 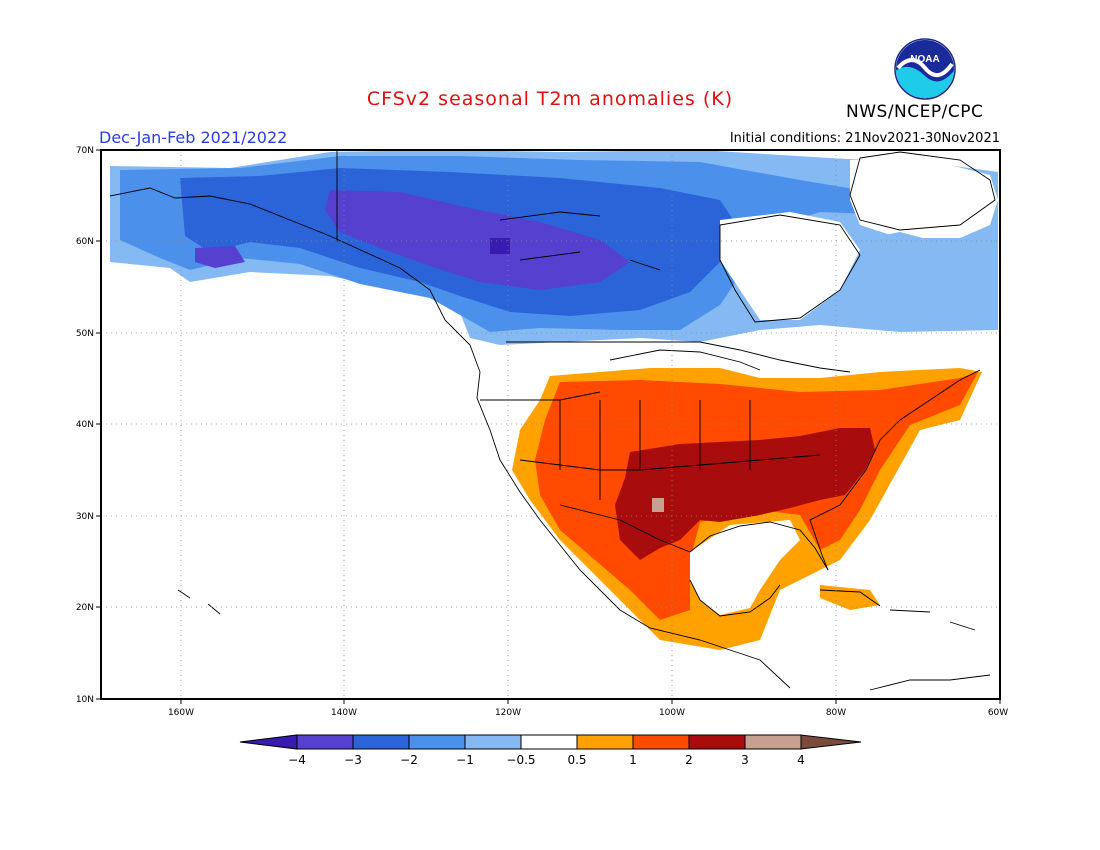 What do you see at coordinates (477, 240) in the screenshot?
I see `anomaly-region-purple` at bounding box center [477, 240].